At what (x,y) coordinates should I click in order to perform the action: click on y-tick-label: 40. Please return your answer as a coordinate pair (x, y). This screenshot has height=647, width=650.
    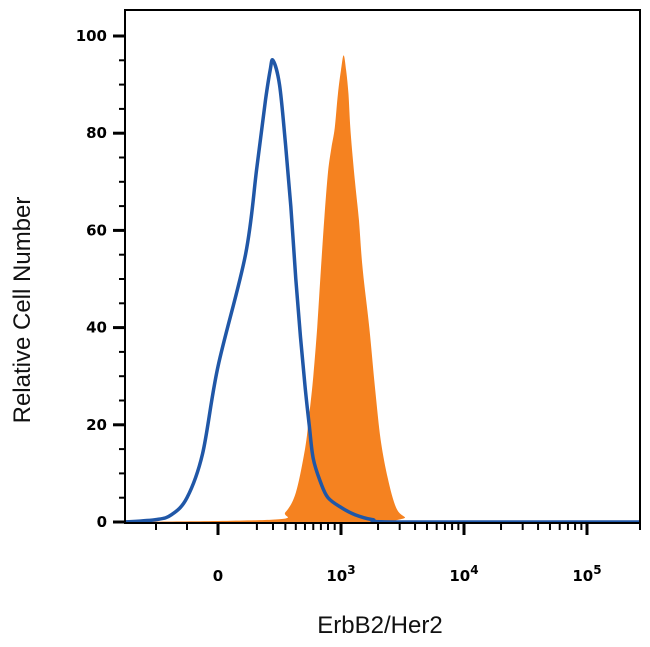
    Looking at the image, I should click on (96, 328).